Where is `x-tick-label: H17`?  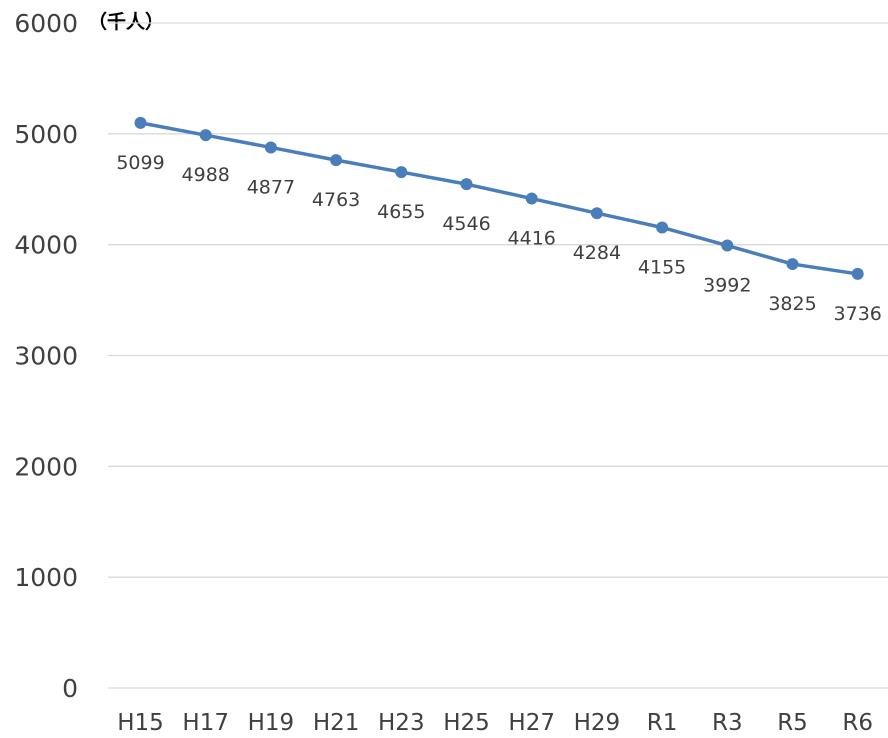
x-tick-label: H17 is located at coordinates (205, 723).